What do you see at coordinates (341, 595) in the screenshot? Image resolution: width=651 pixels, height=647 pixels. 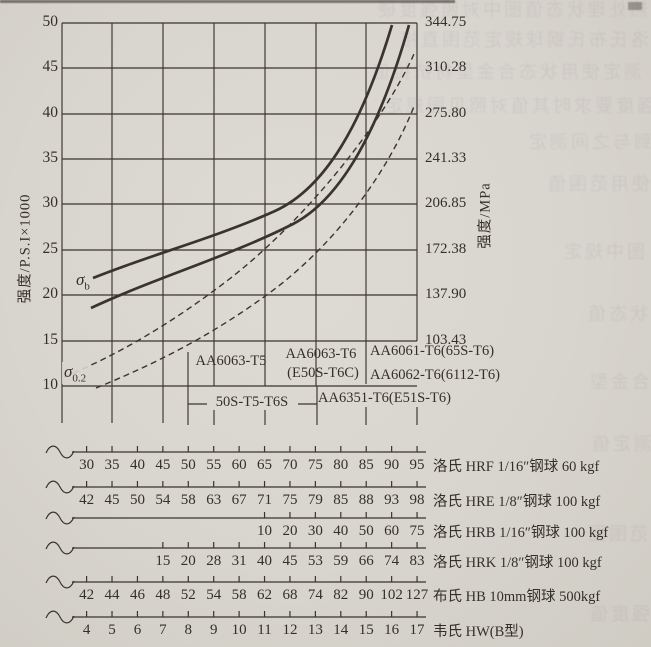 I see `hb-scale-value: 82` at bounding box center [341, 595].